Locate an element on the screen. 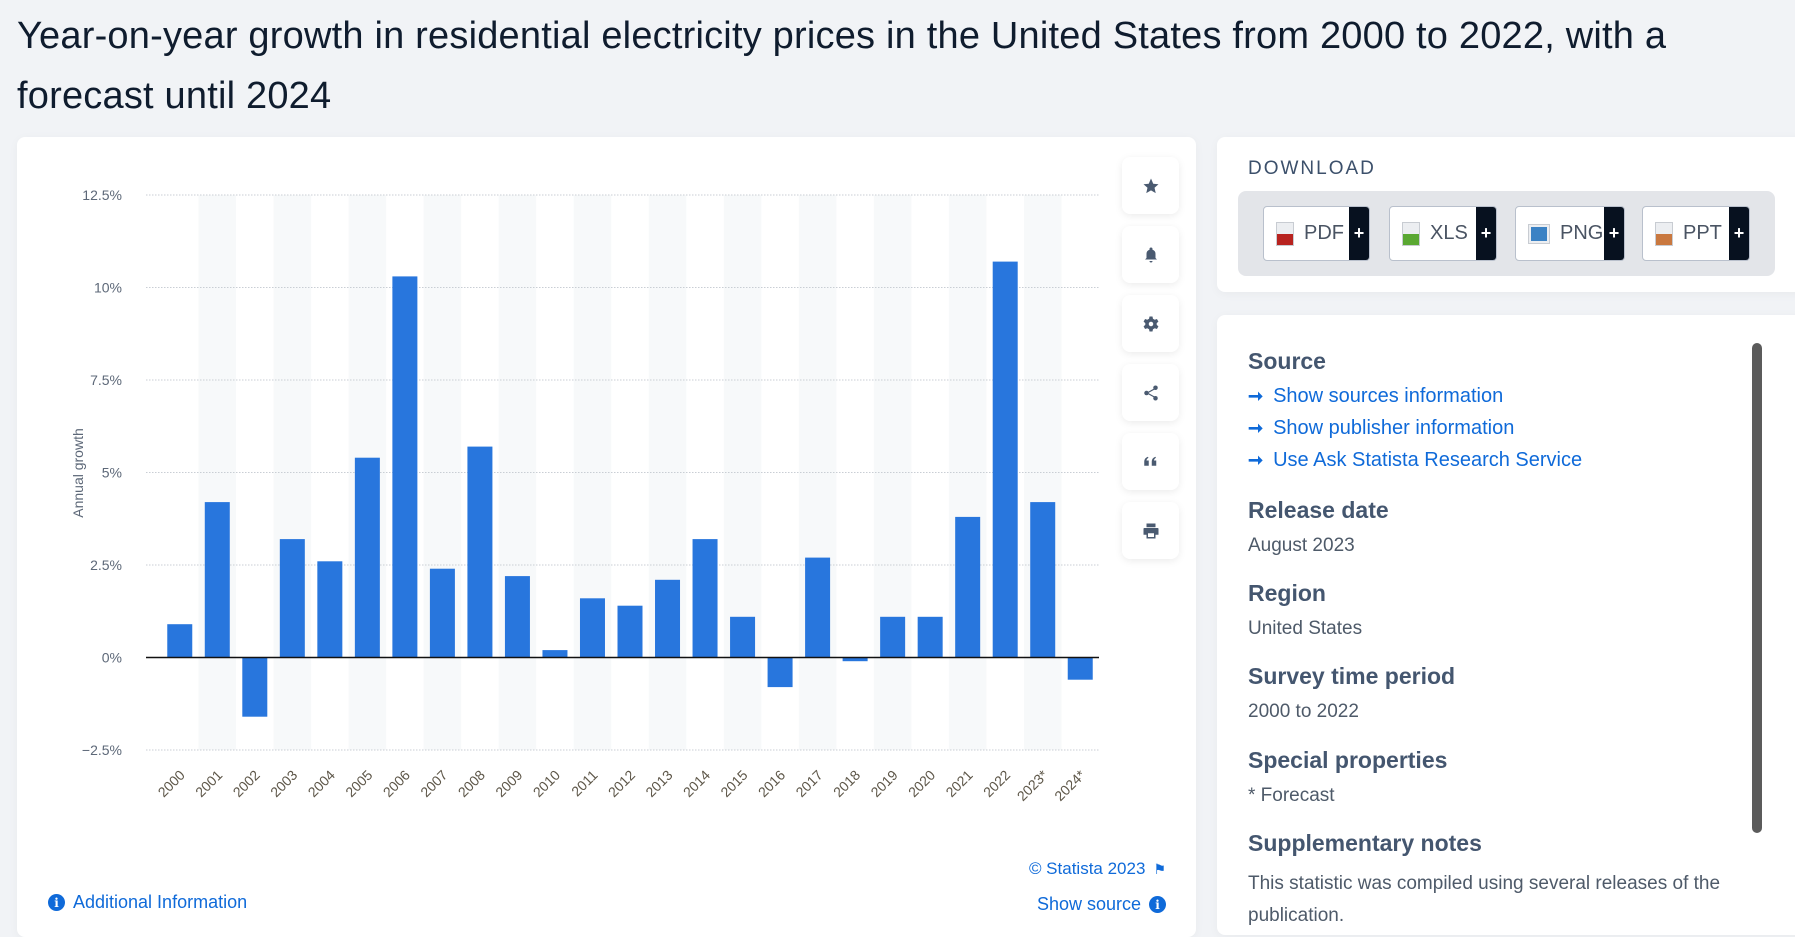 This screenshot has height=937, width=1795. bar-2016 is located at coordinates (780, 672).